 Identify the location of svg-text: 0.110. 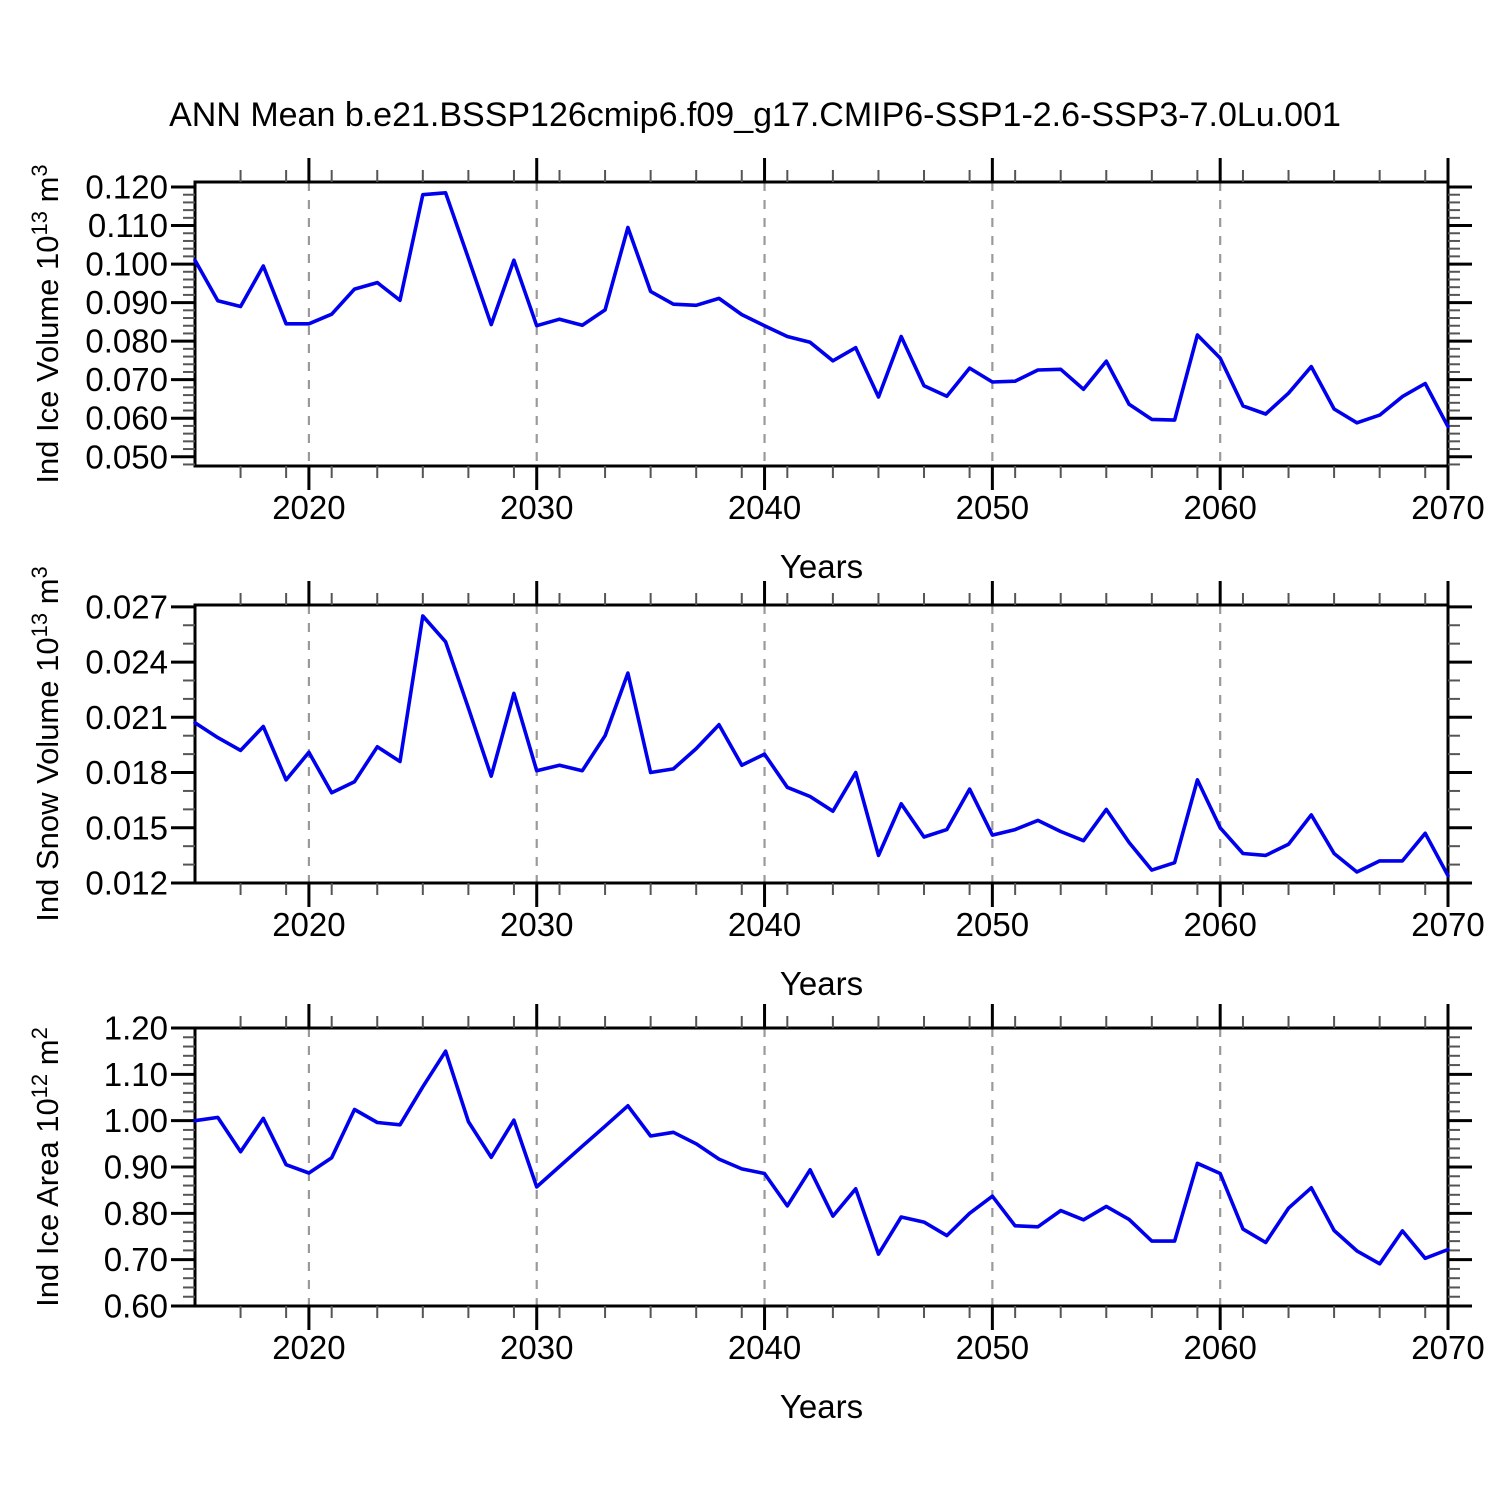
(128, 225).